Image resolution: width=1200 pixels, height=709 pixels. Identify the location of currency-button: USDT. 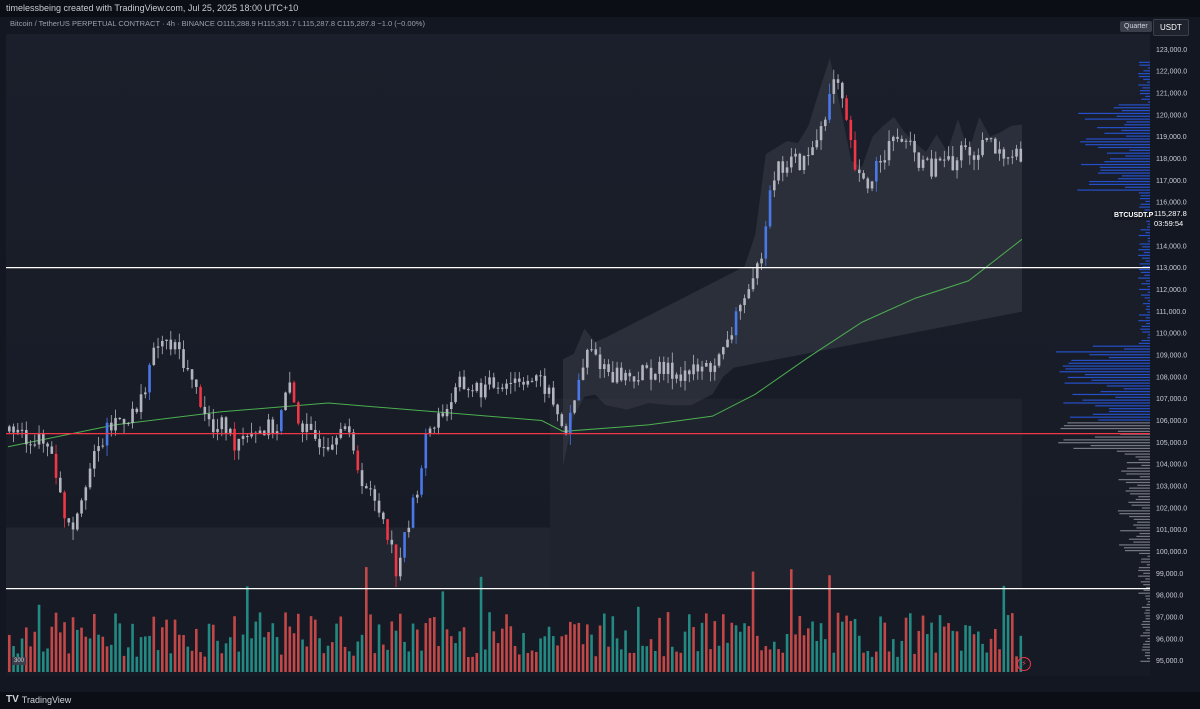
(1171, 27).